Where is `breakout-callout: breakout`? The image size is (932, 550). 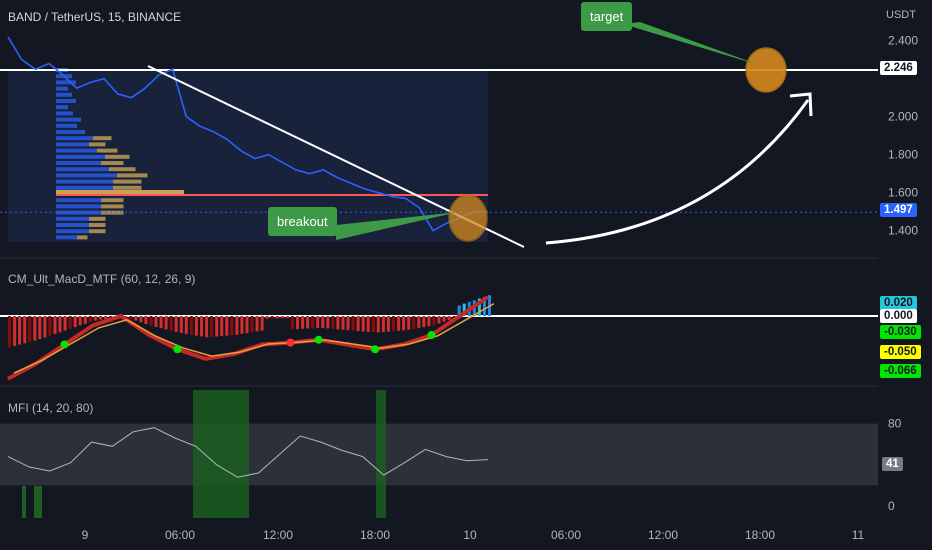
breakout-callout: breakout is located at coordinates (302, 221).